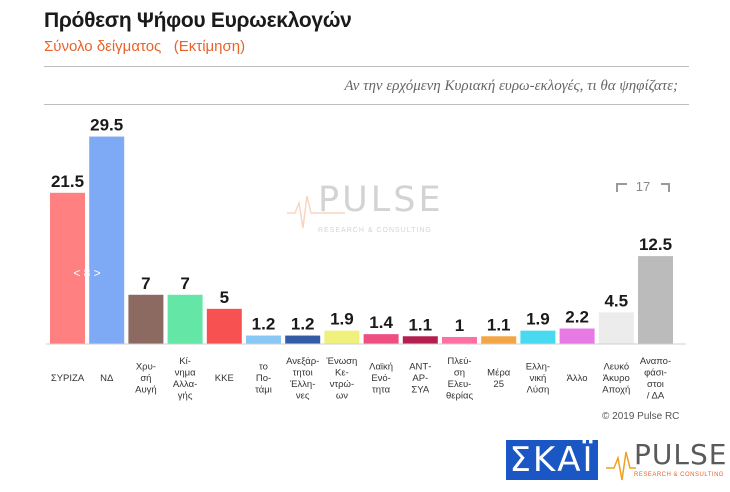 This screenshot has height=492, width=730. Describe the element at coordinates (616, 379) in the screenshot. I see `category-label: Λευκό Άκυρο Αποχή` at that location.